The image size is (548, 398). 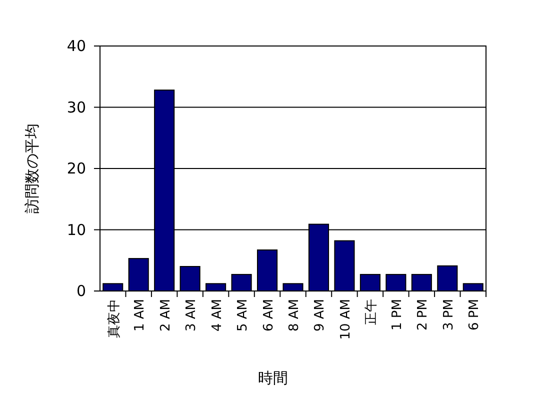 What do you see at coordinates (448, 314) in the screenshot?
I see `x-tick-label: 3 PM` at bounding box center [448, 314].